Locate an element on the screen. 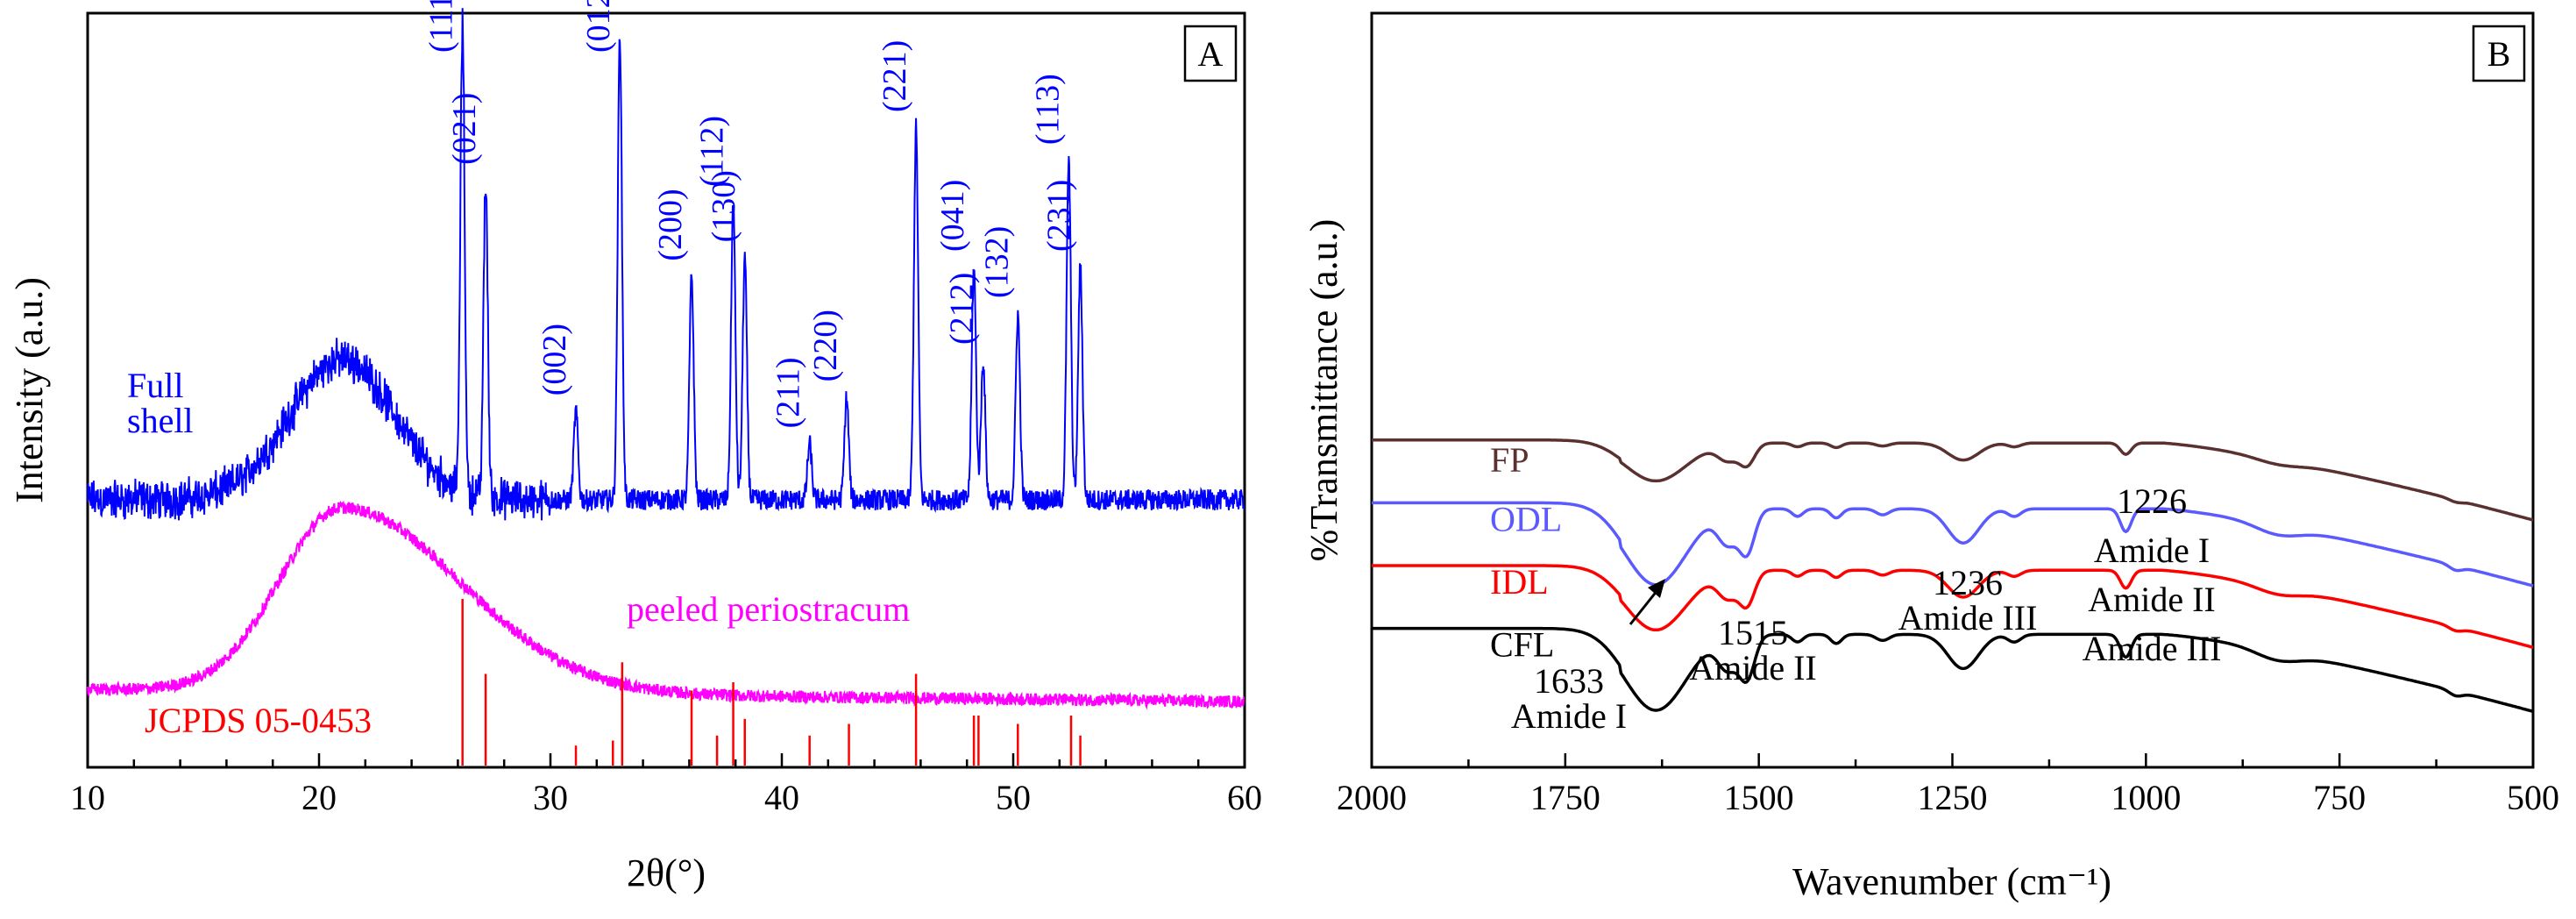  panel-a-y-axis-label: Intensity (a.u.) is located at coordinates (29, 390).